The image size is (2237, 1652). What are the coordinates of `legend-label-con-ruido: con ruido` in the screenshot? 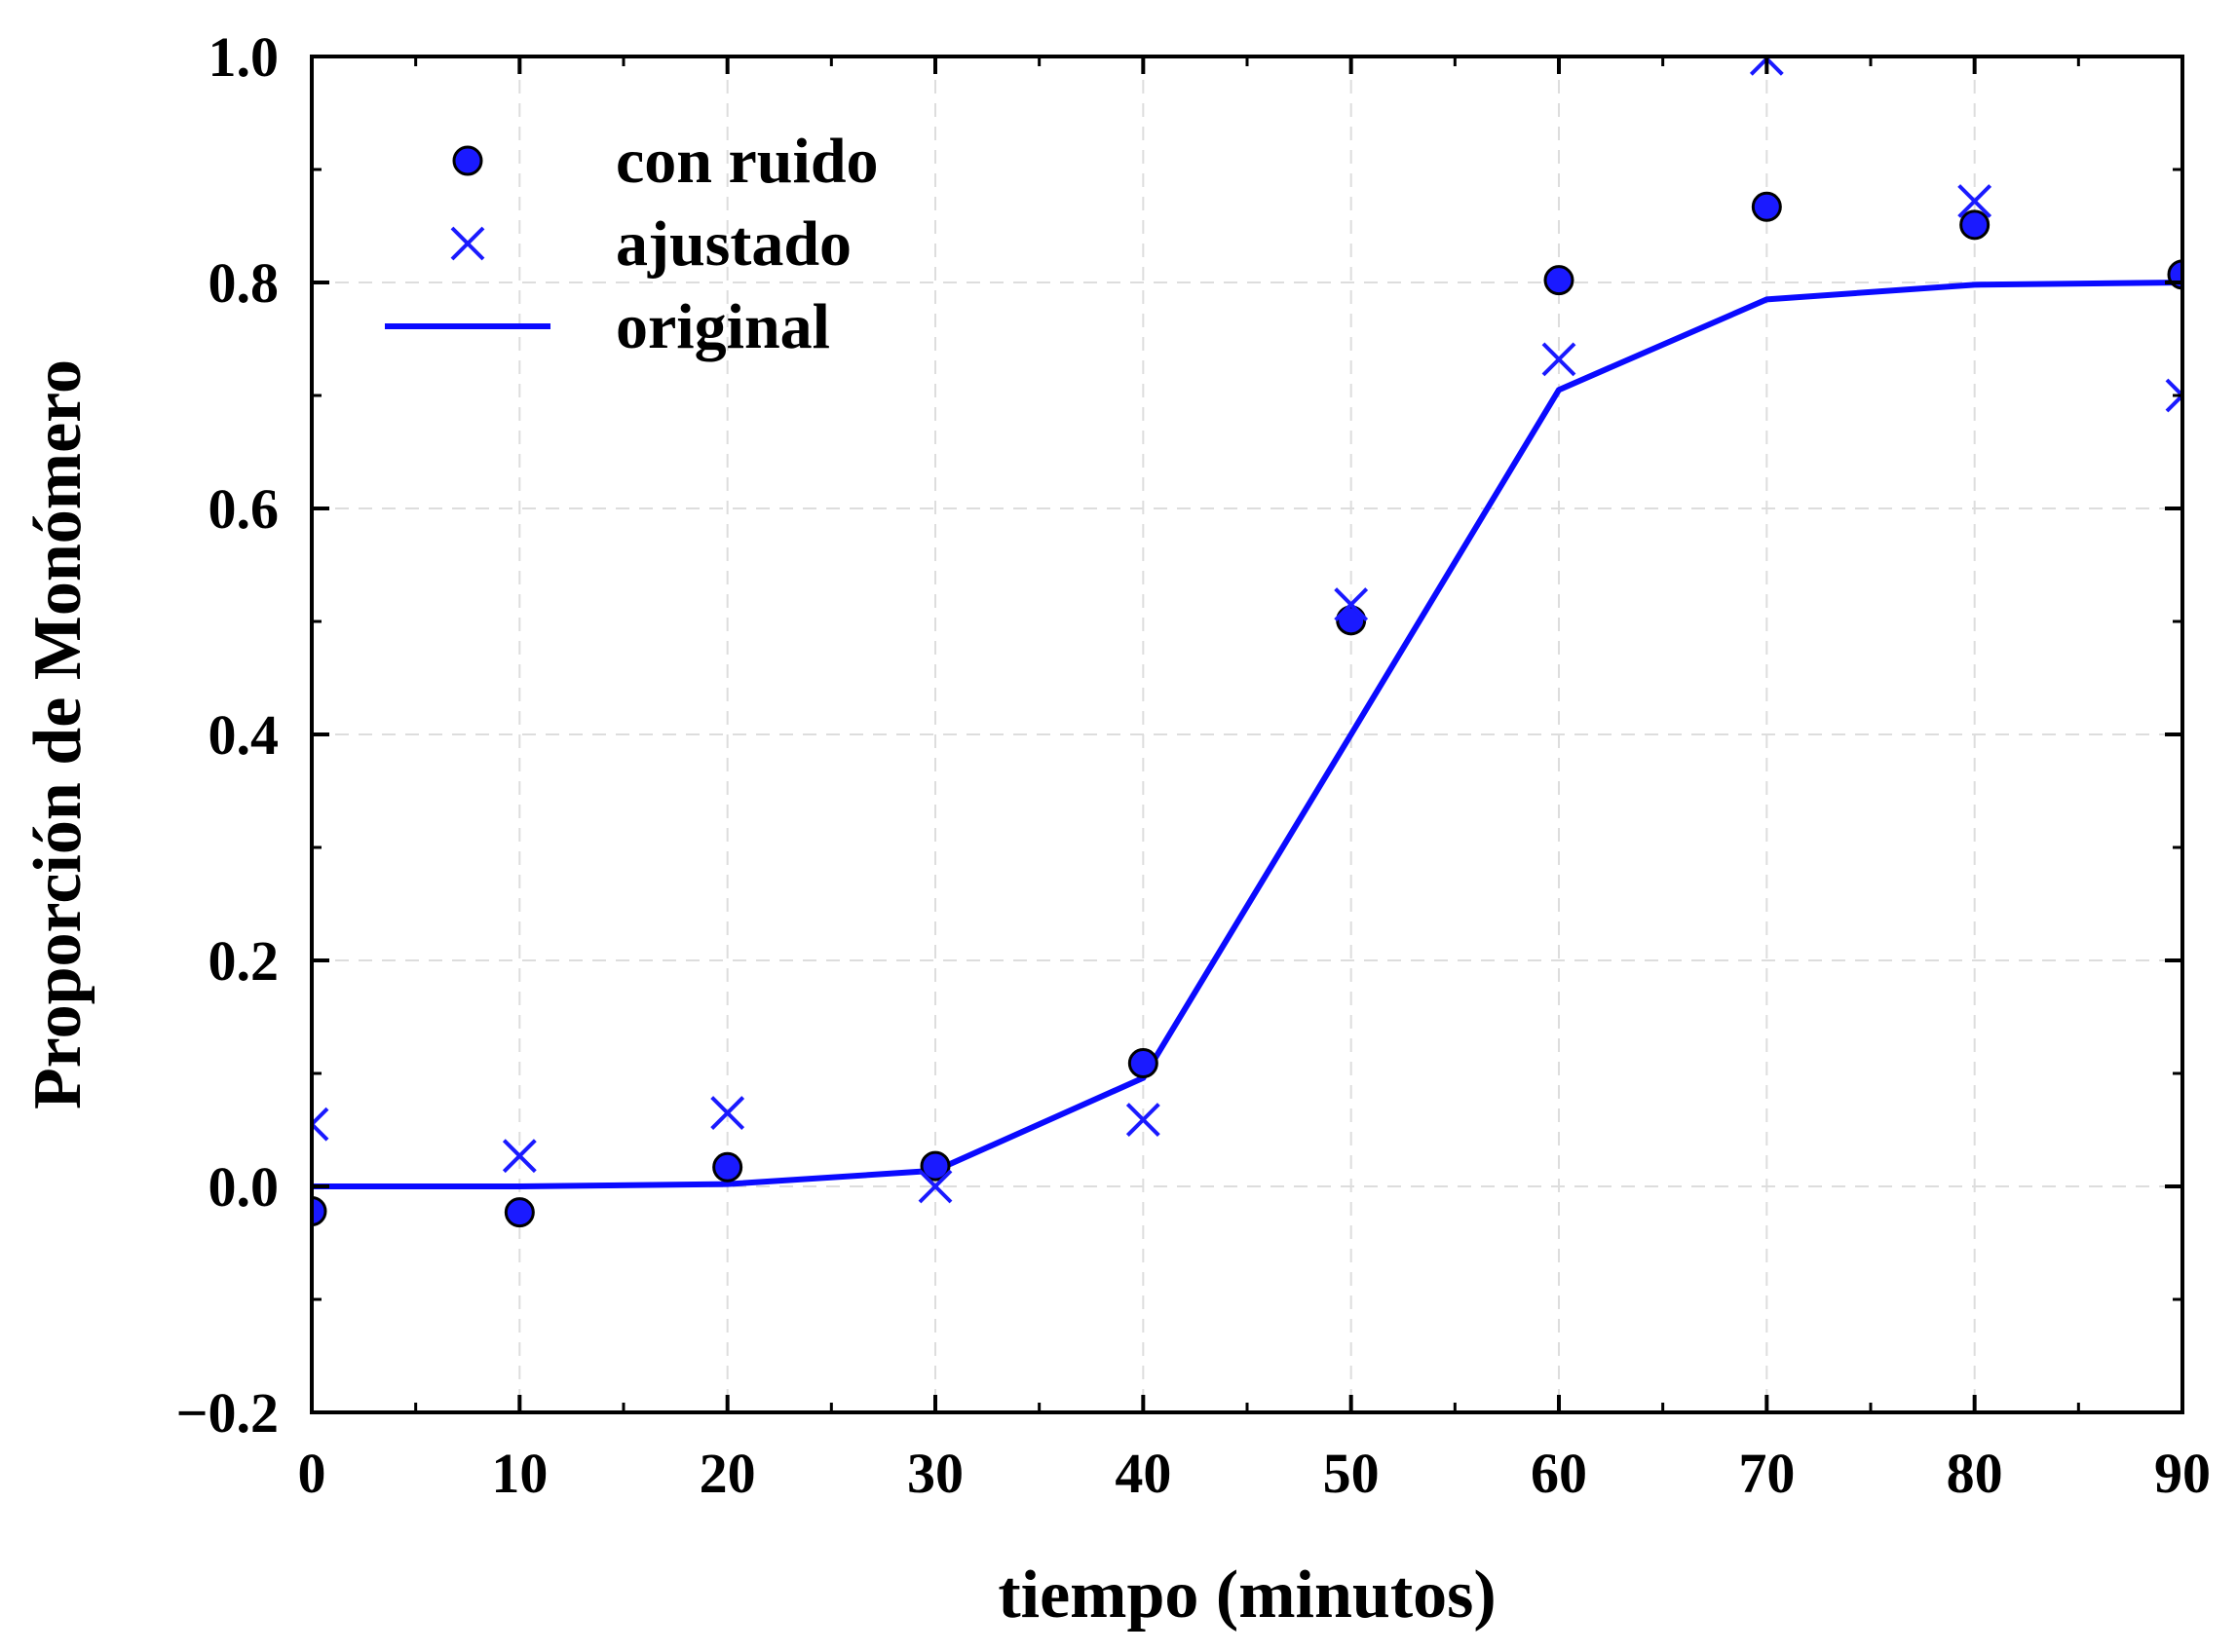 It's located at (747, 162).